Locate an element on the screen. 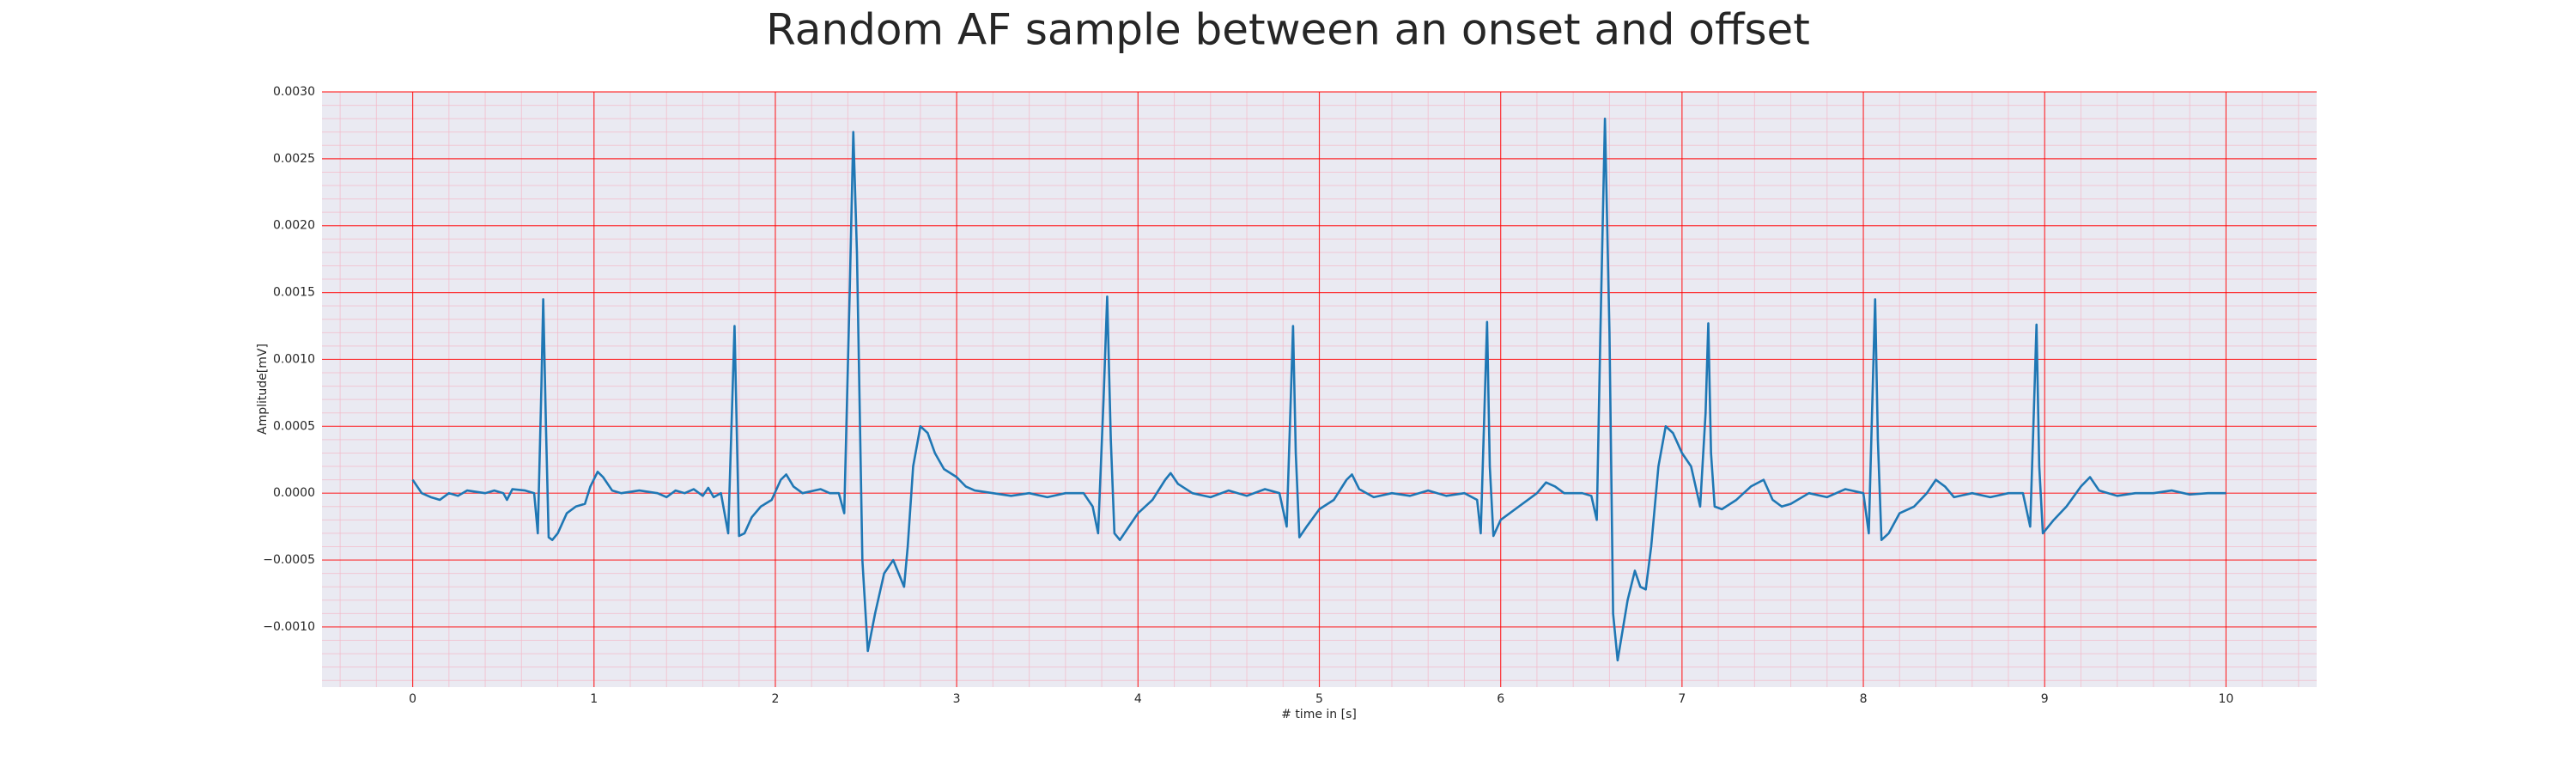  x-tick-label: 3 is located at coordinates (957, 699).